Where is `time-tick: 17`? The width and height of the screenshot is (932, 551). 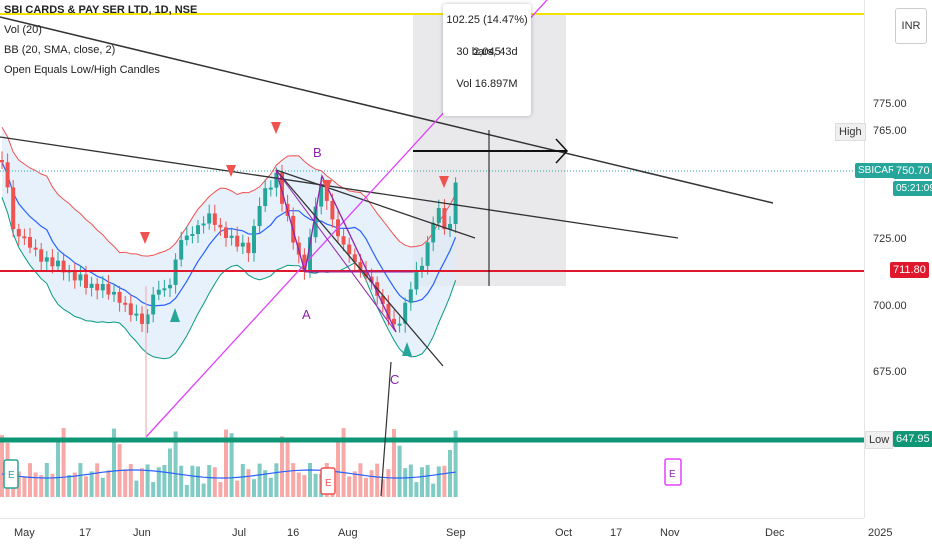 time-tick: 17 is located at coordinates (85, 533).